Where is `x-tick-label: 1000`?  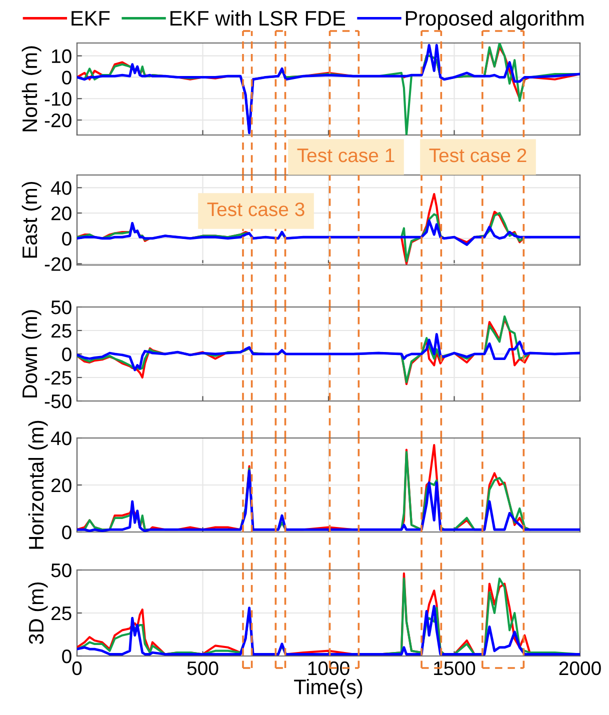 x-tick-label: 1000 is located at coordinates (329, 668).